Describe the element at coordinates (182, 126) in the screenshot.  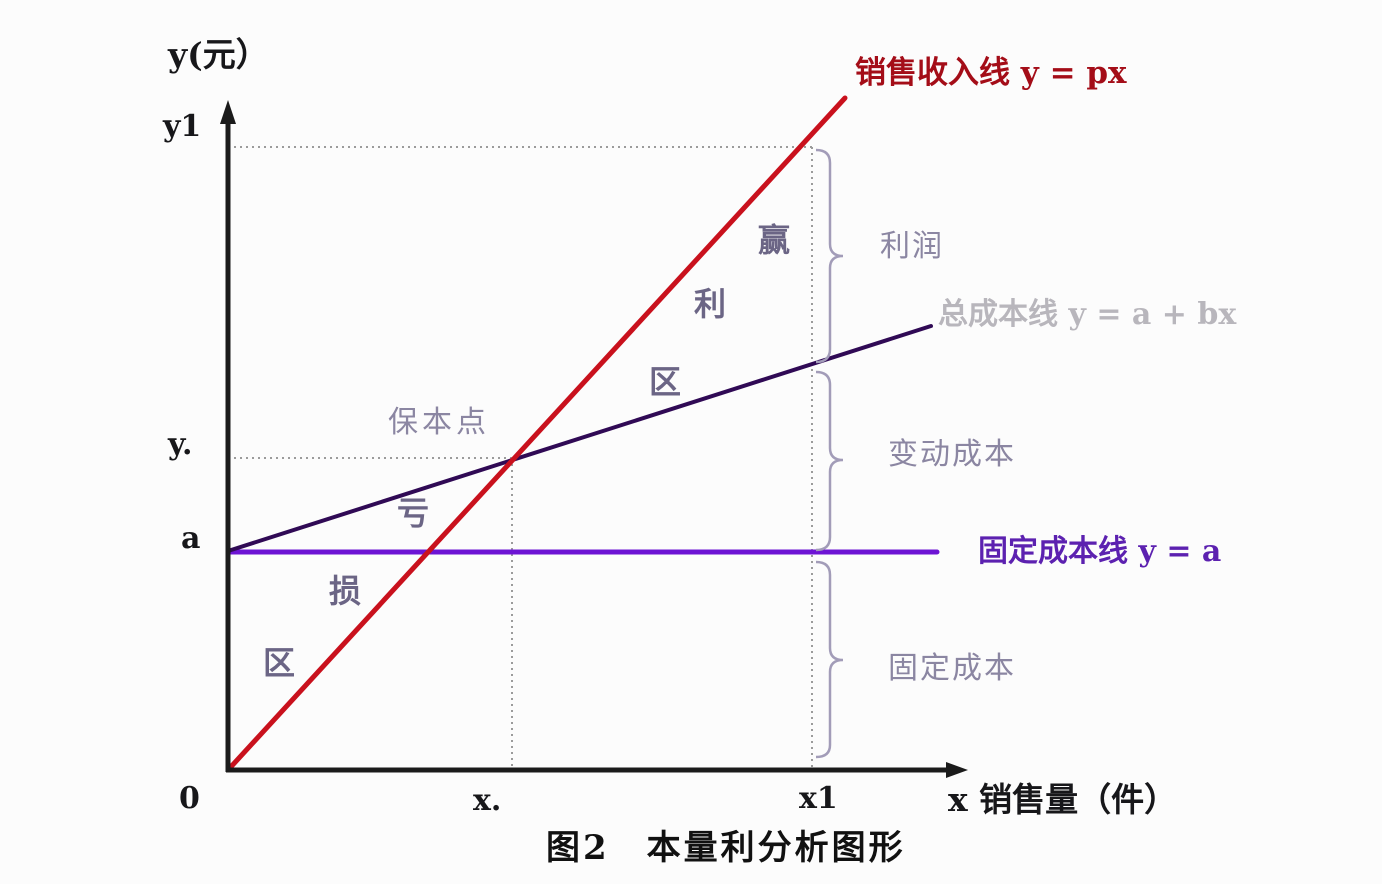
I see `y-tick-y1: y1` at that location.